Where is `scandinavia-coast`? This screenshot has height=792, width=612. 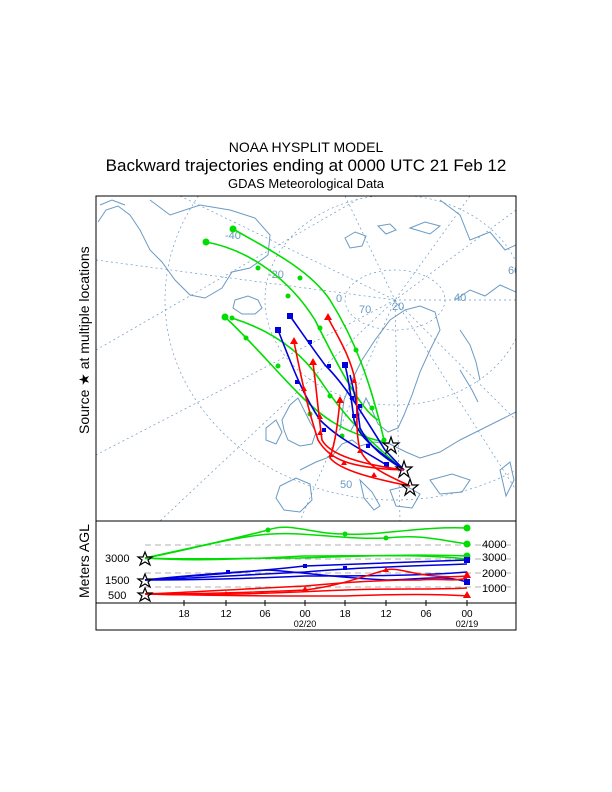
scandinavia-coast is located at coordinates (390, 369).